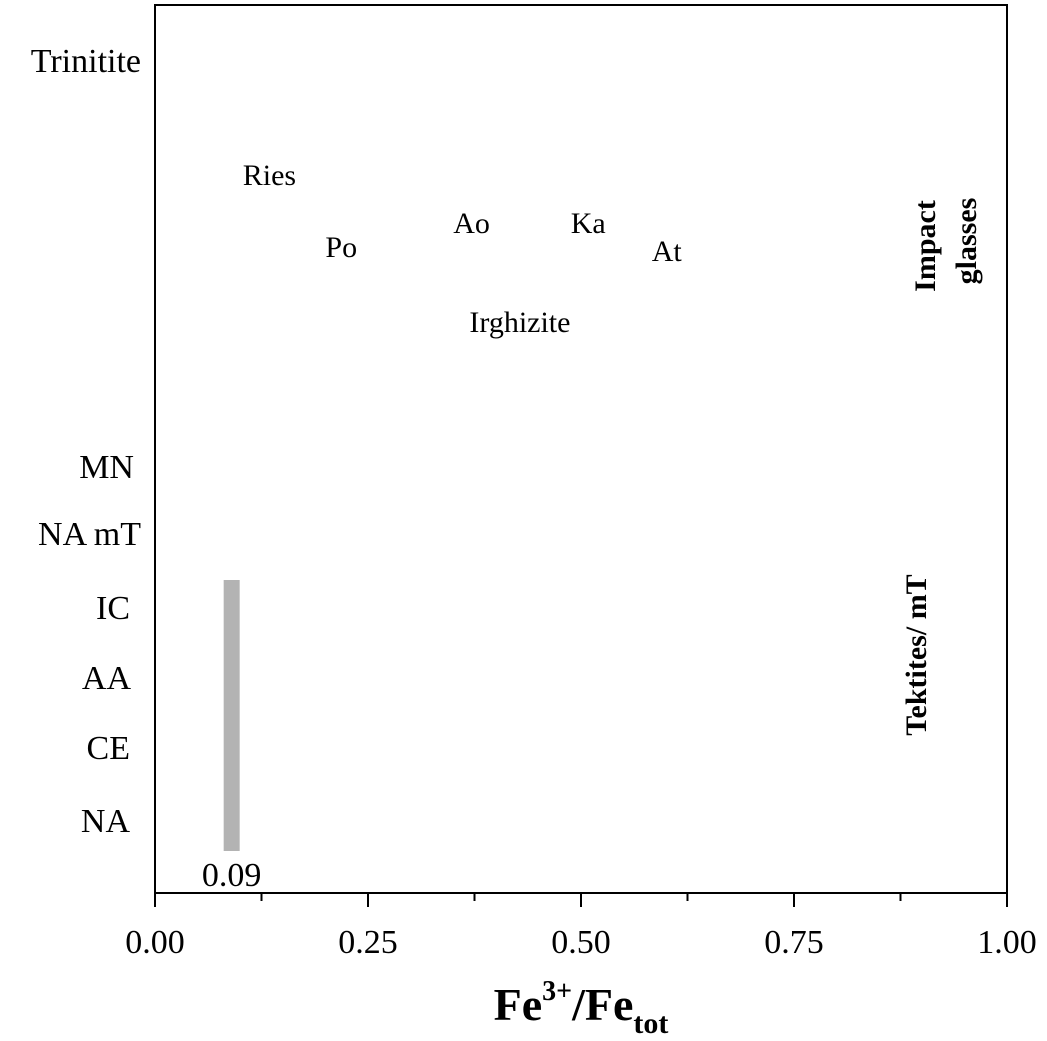 Image resolution: width=1047 pixels, height=1041 pixels. Describe the element at coordinates (916, 654) in the screenshot. I see `group-label-tektites: Tektites/ mT` at that location.